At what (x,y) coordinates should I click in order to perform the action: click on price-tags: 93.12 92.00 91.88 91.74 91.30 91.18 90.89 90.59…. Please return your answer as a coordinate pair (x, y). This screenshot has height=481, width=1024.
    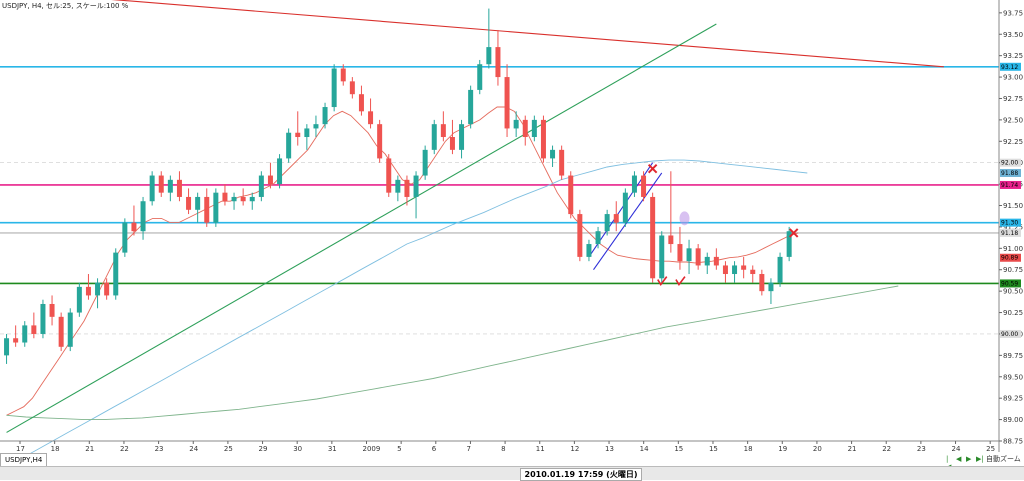
    Looking at the image, I should click on (1010, 200).